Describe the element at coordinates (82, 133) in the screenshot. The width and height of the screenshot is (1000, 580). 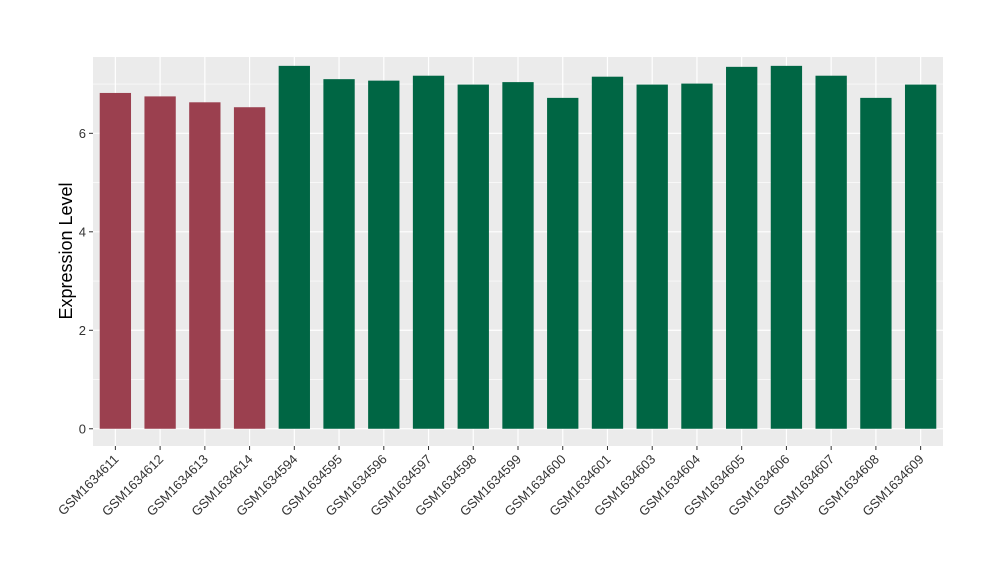
I see `y-tick-label: 6` at that location.